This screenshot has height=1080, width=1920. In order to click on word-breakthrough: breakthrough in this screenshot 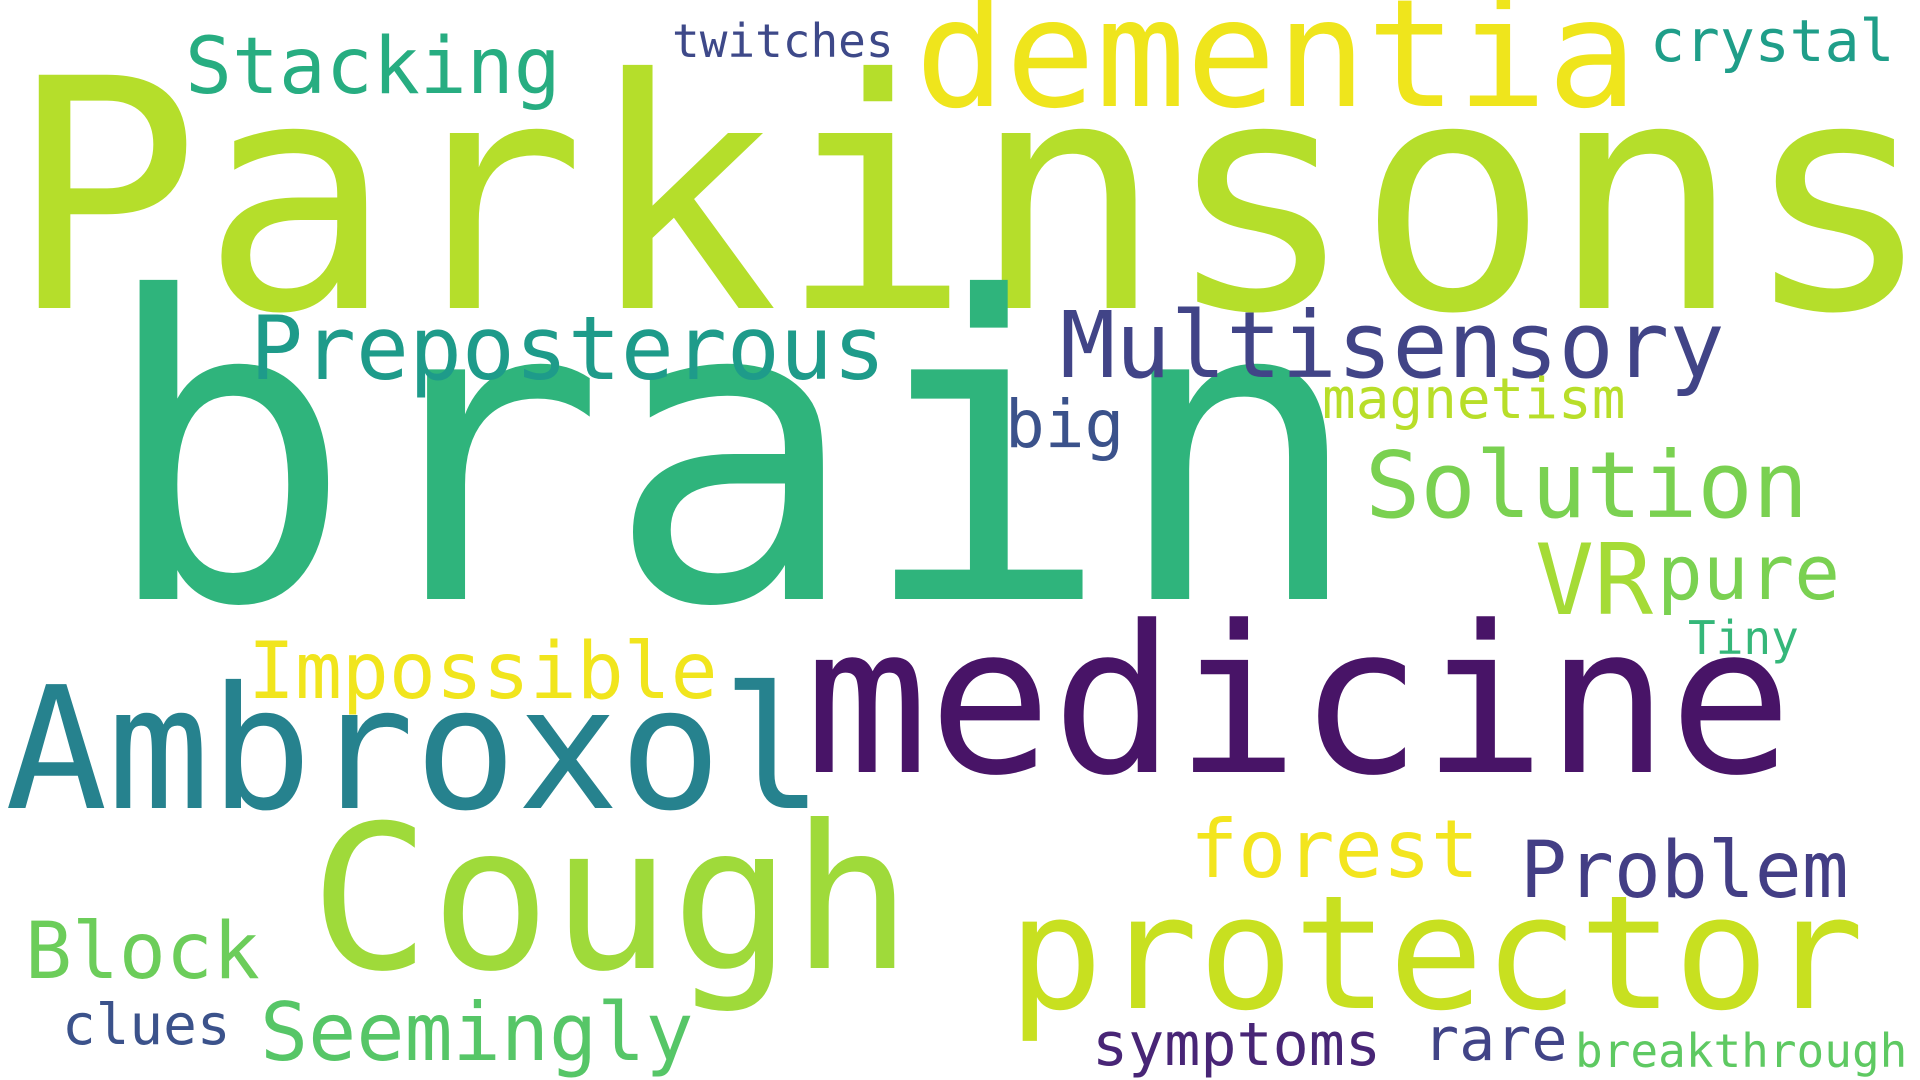, I will do `click(1741, 1051)`.